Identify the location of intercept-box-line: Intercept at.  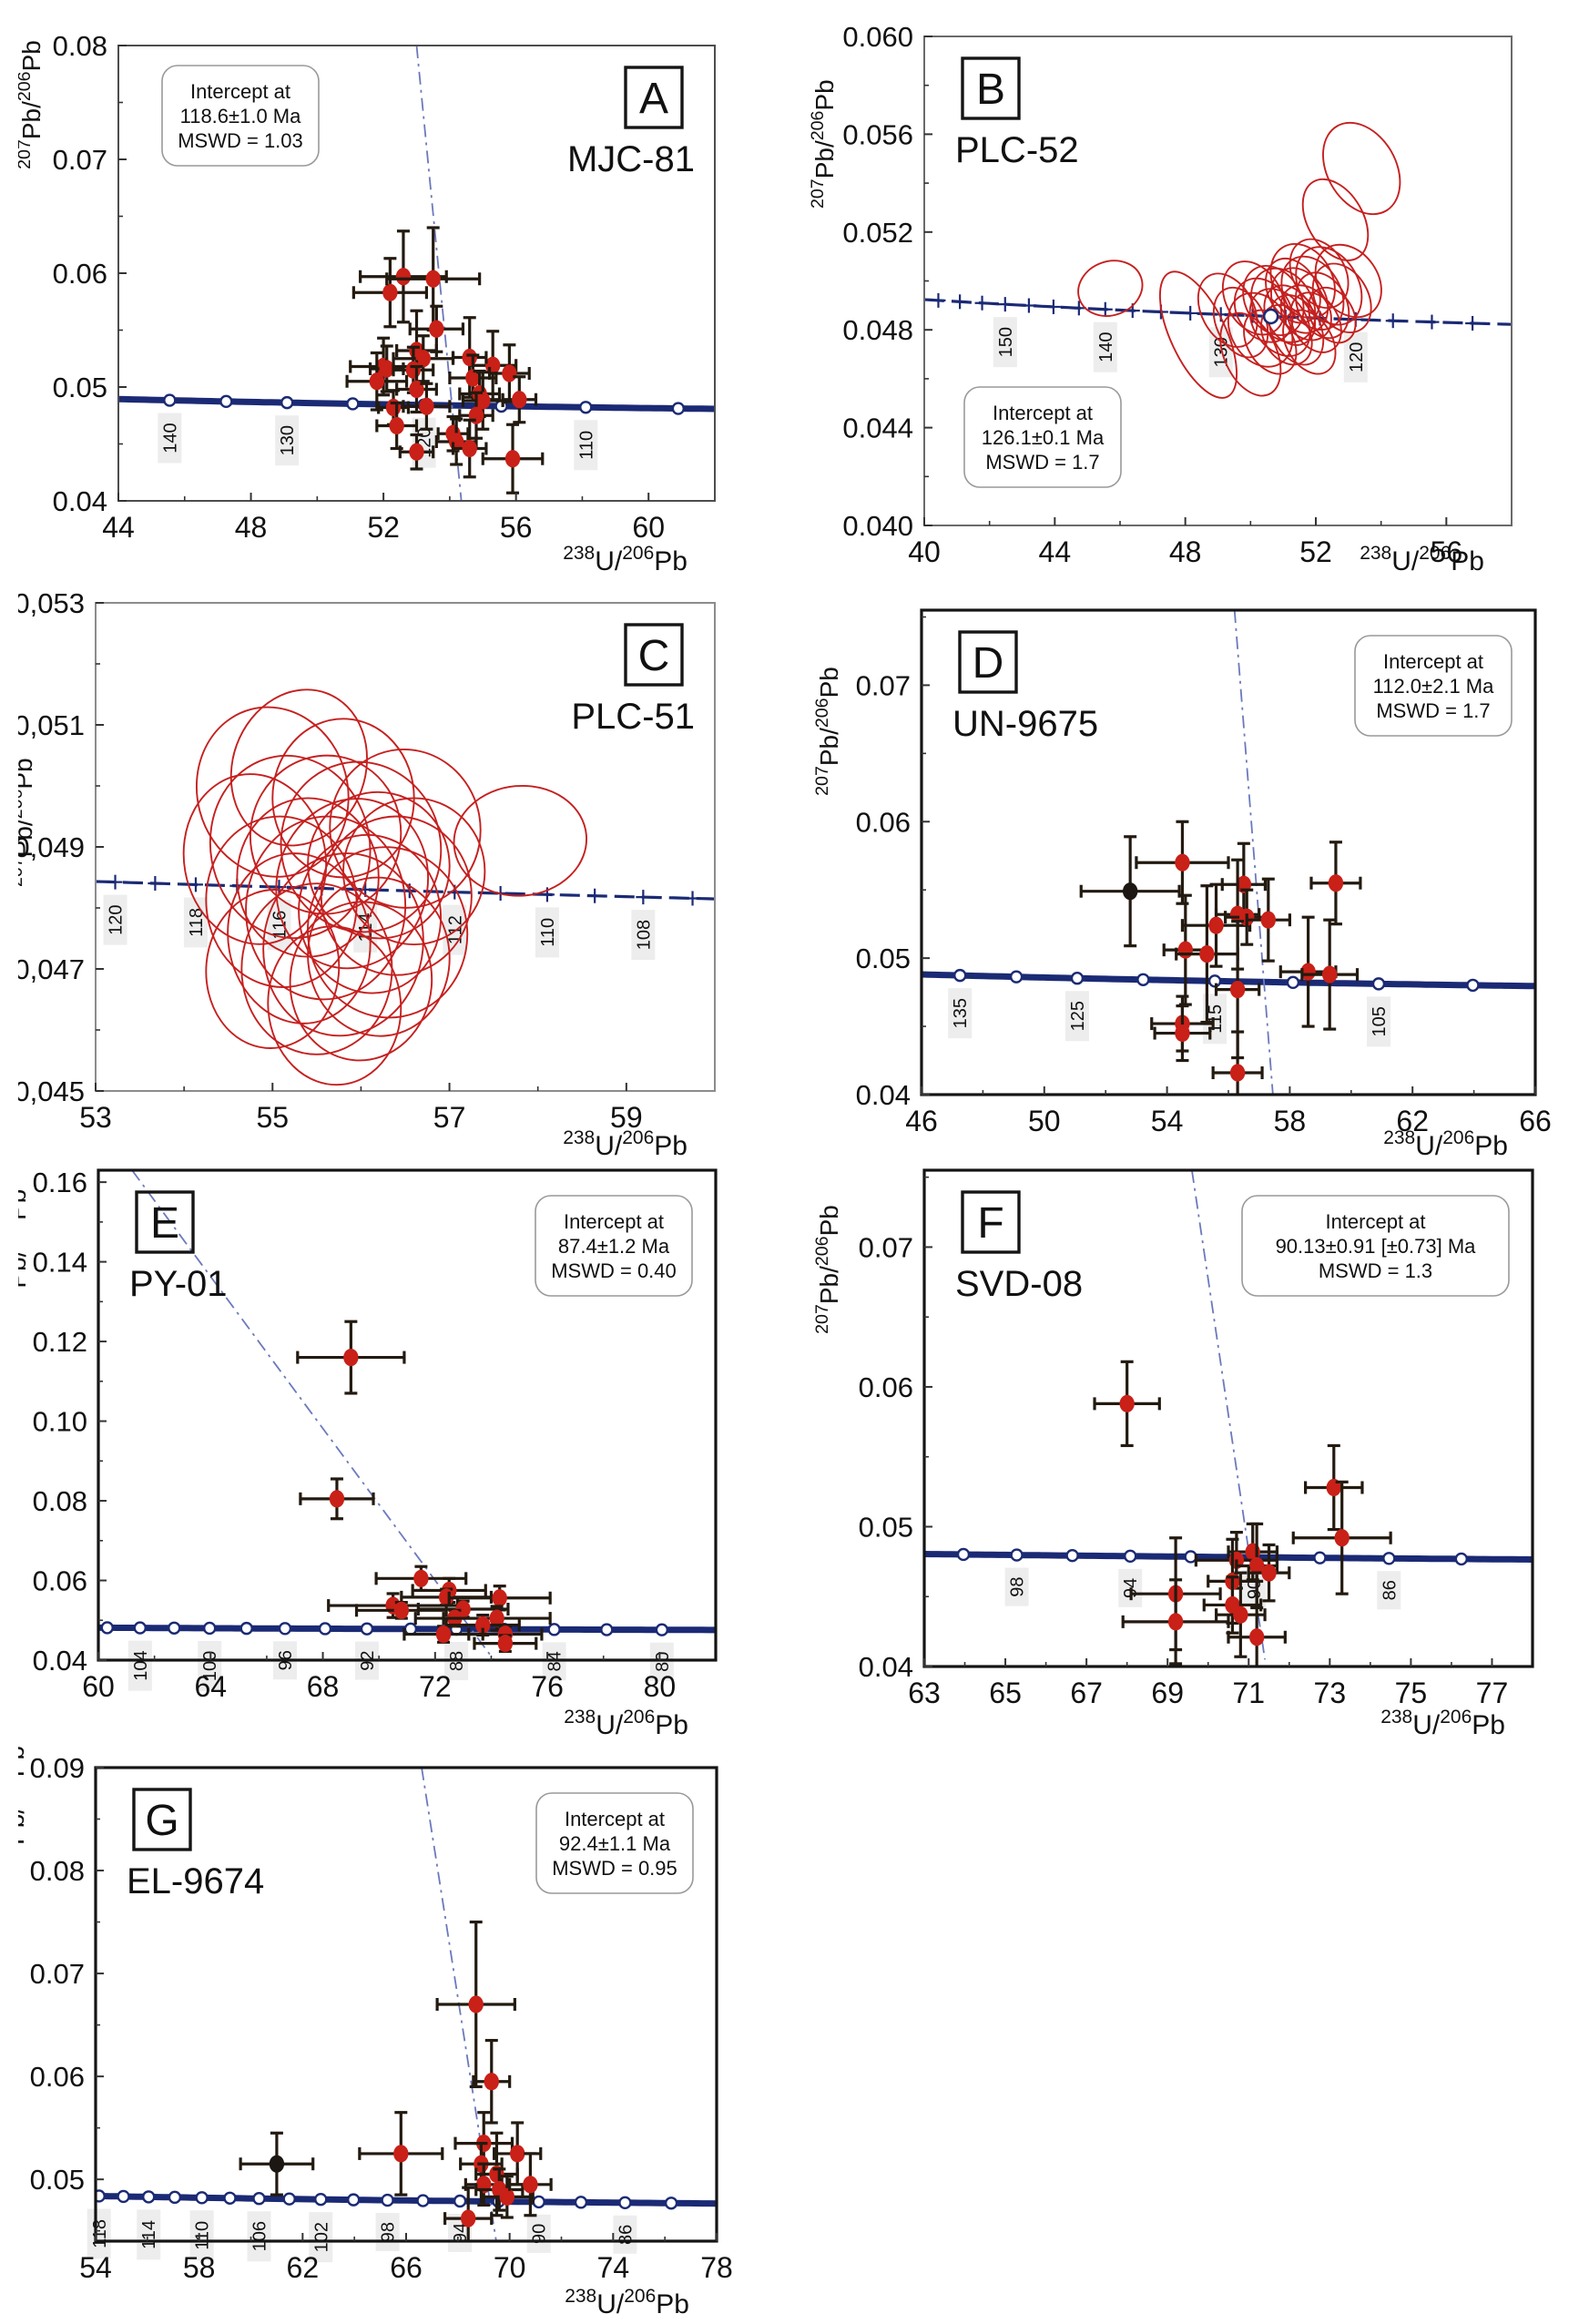
(1375, 1221).